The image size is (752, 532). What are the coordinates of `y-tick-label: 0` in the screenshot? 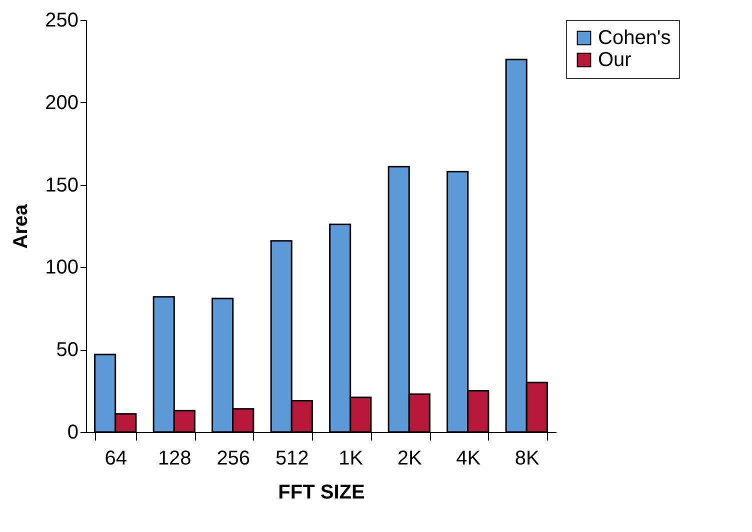 It's located at (72, 433).